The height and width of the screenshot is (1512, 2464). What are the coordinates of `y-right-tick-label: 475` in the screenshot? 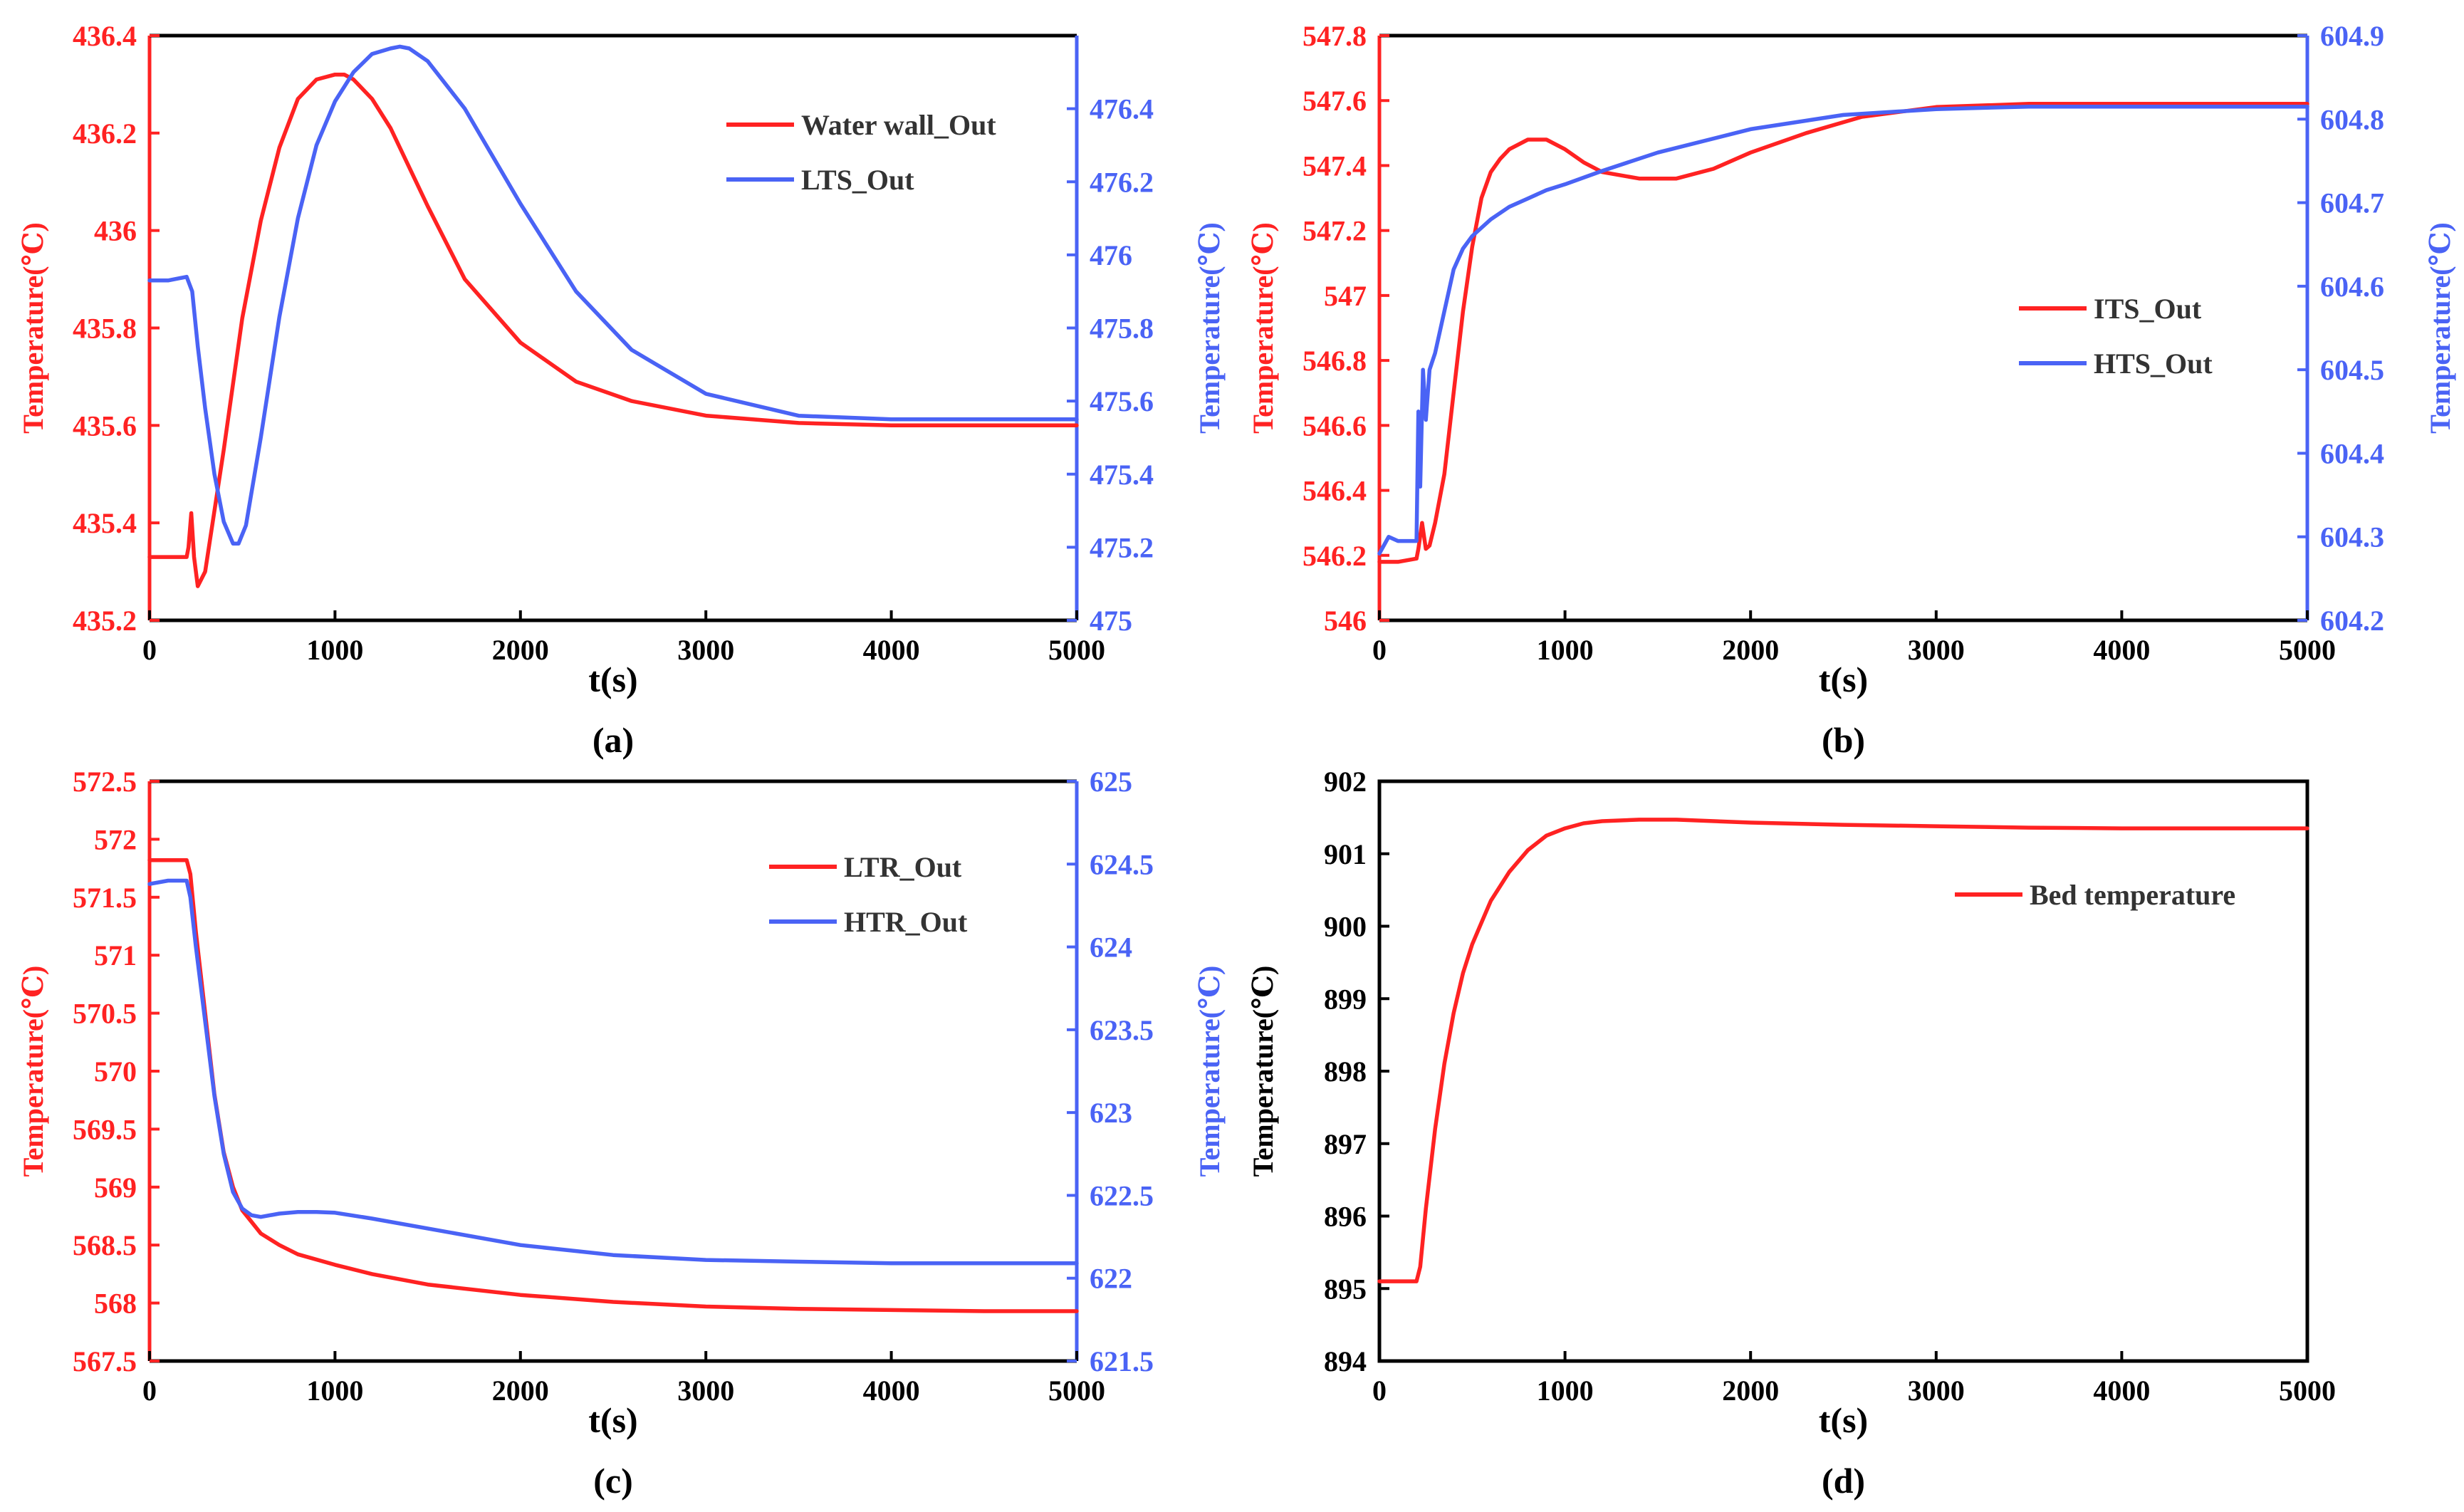 It's located at (1111, 621).